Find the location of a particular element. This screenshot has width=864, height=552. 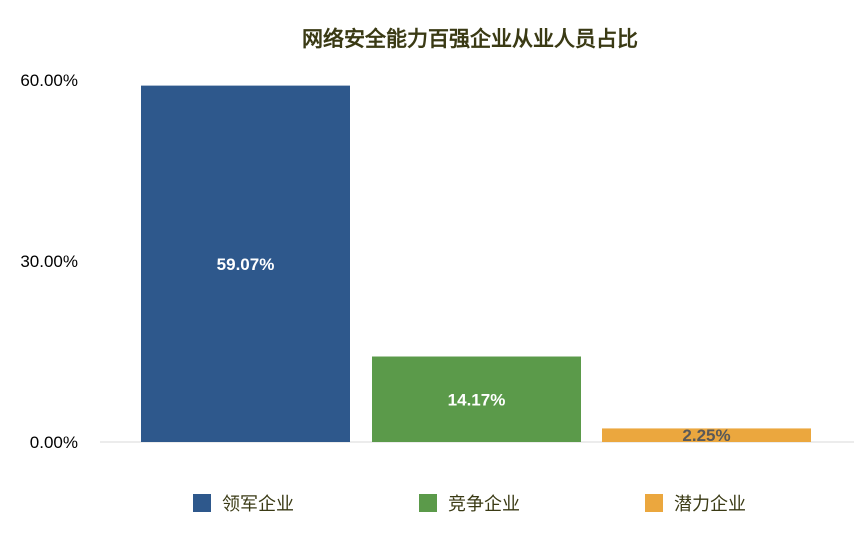

y-tick-label: 30.00% is located at coordinates (49, 261).